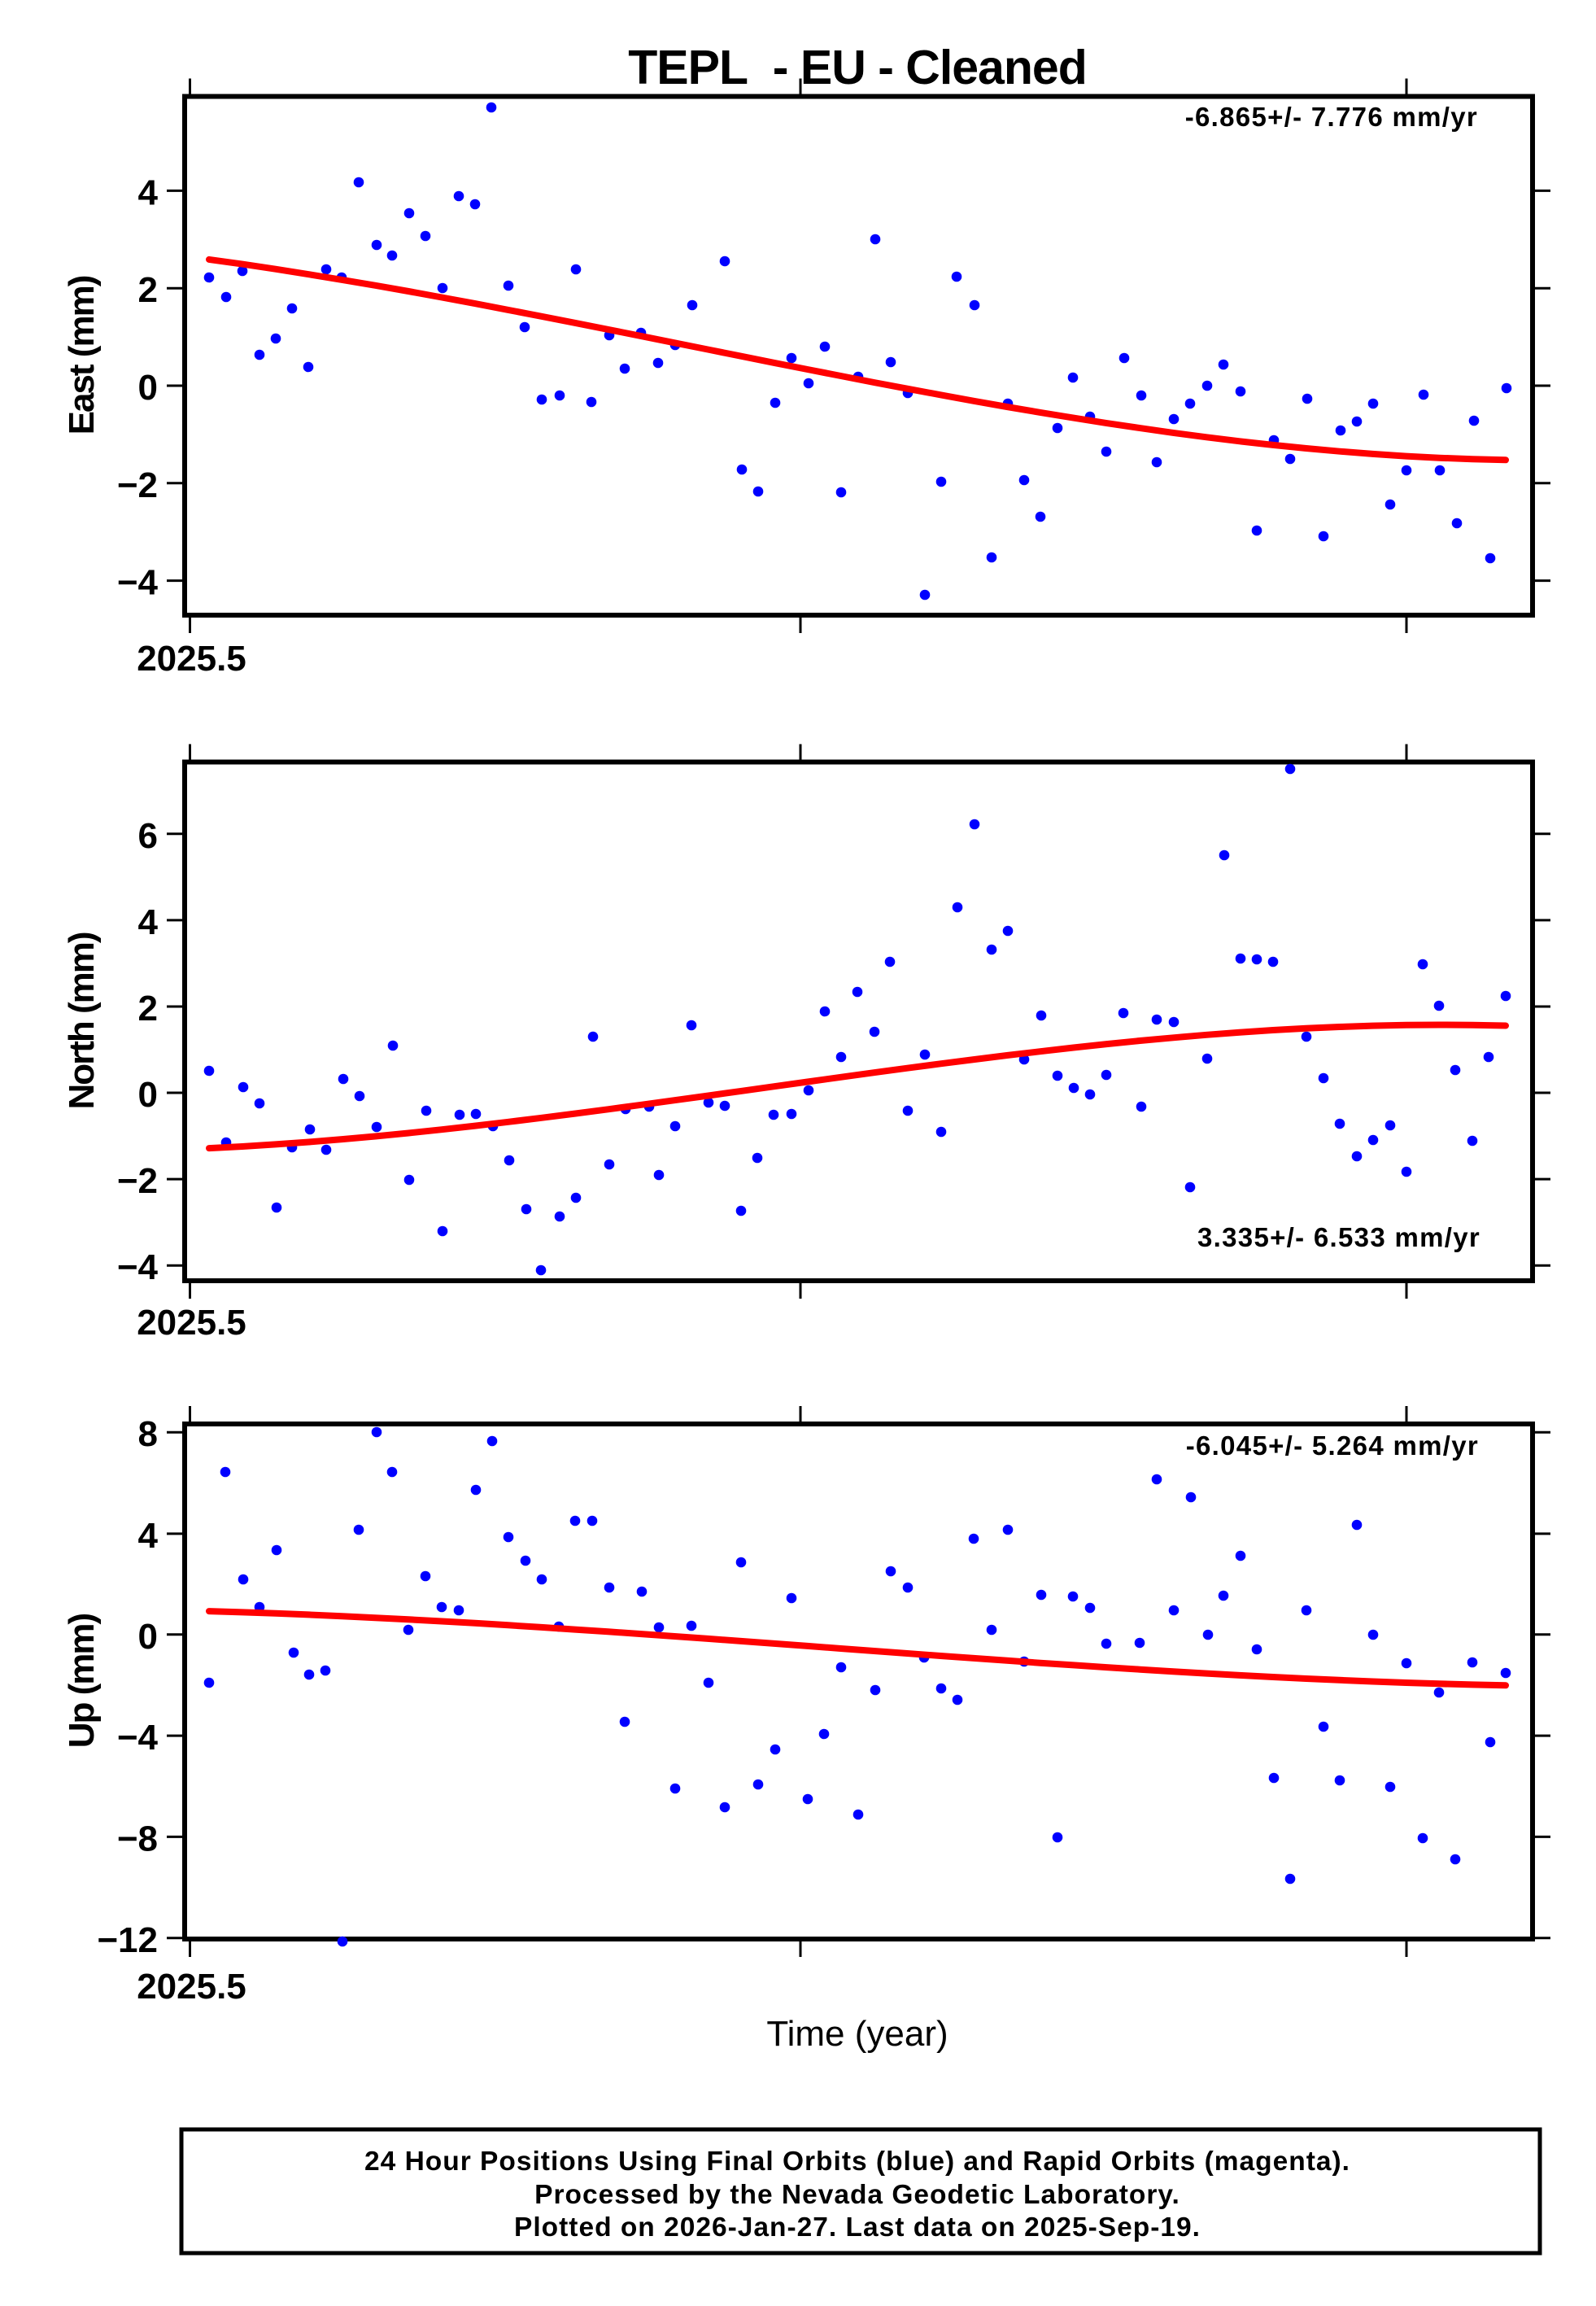  Describe the element at coordinates (82, 355) in the screenshot. I see `svg-text: East (mm)` at that location.